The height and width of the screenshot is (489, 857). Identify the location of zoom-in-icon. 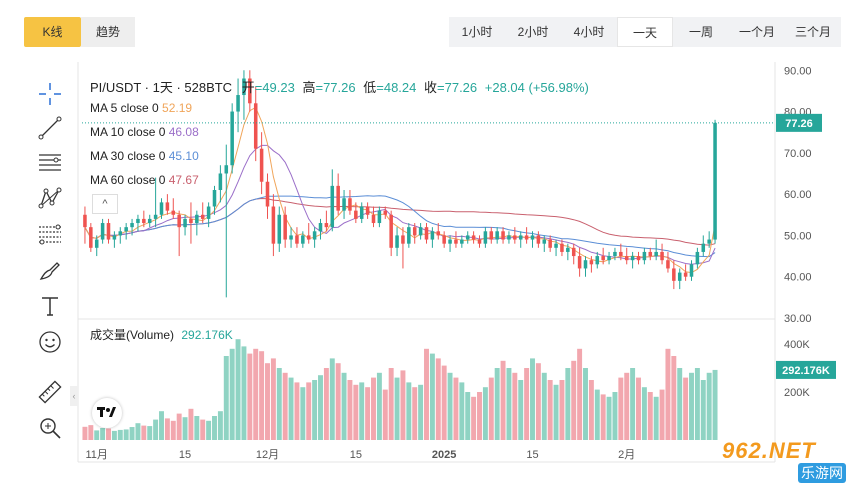
(50, 428).